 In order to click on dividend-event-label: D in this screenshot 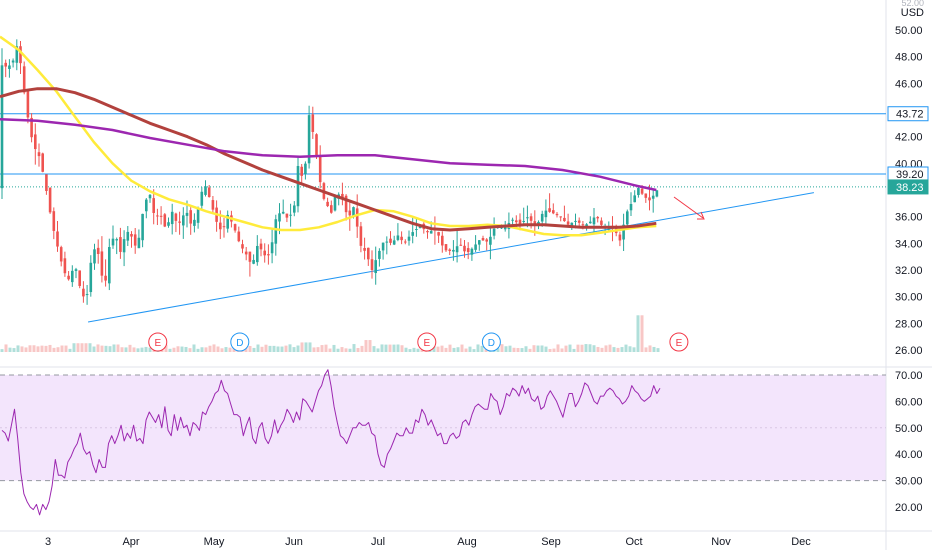, I will do `click(239, 343)`.